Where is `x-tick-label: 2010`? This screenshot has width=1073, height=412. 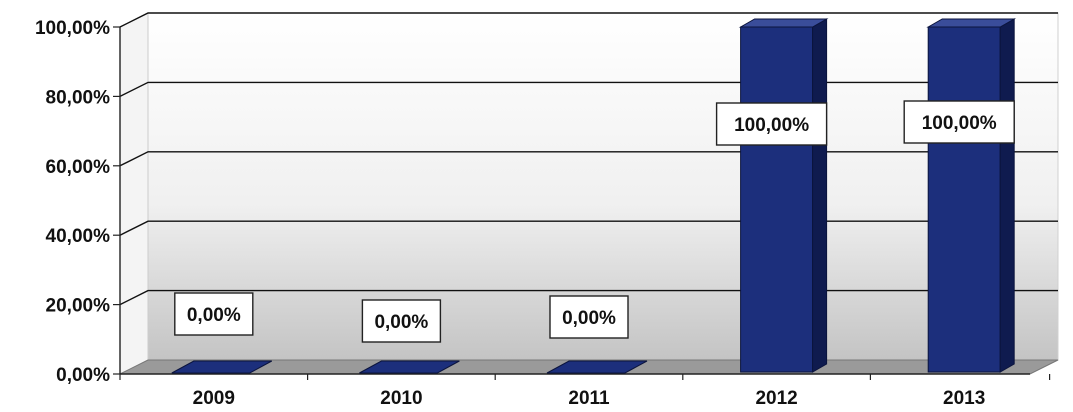
x-tick-label: 2010 is located at coordinates (401, 398).